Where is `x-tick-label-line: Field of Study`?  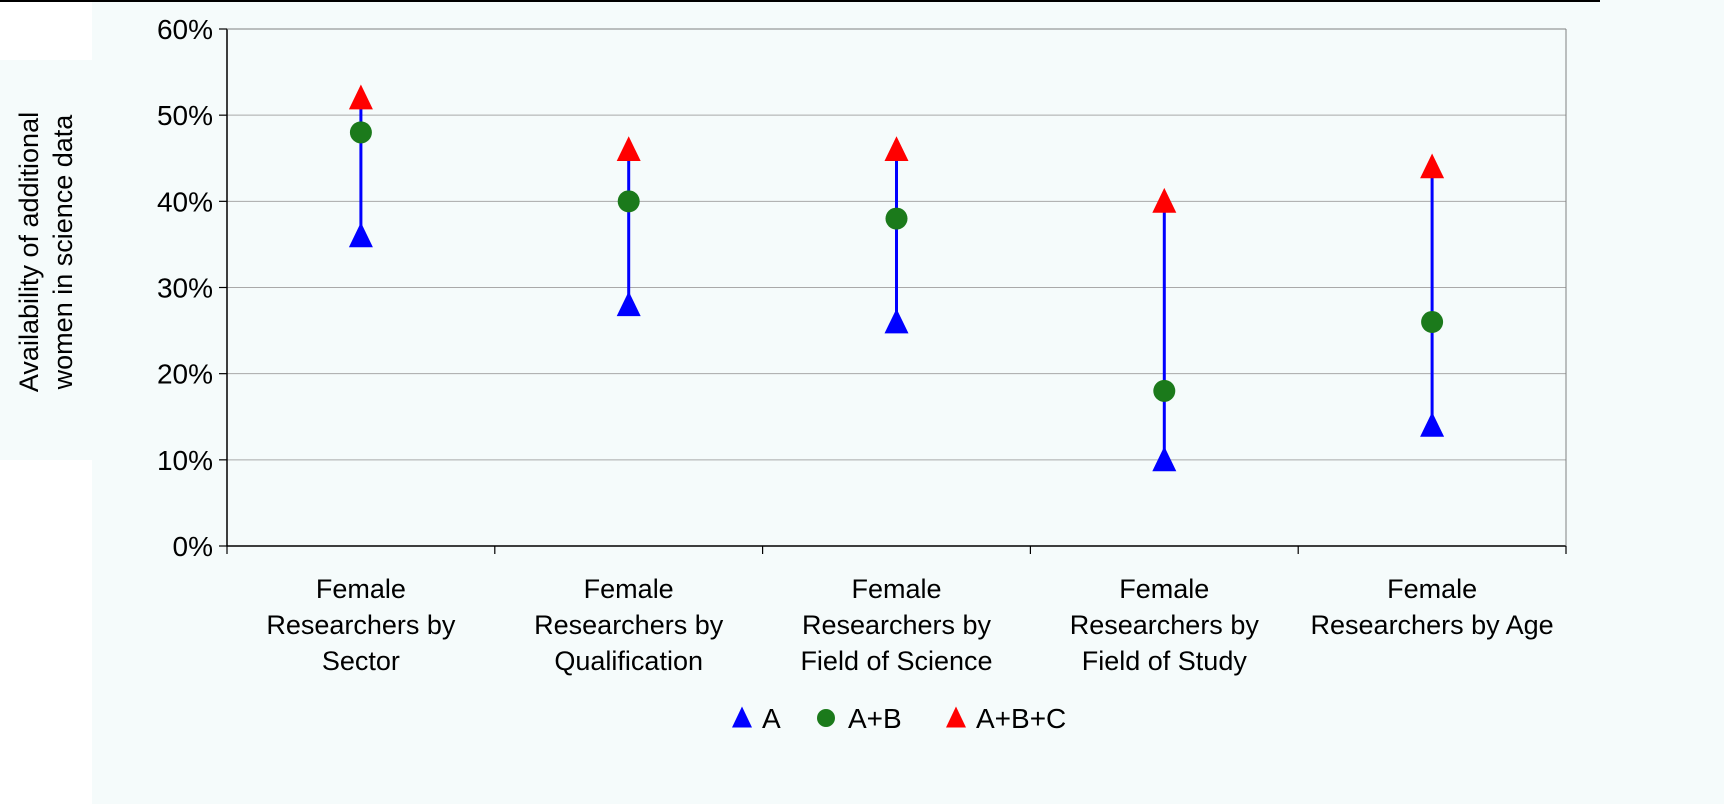 x-tick-label-line: Field of Study is located at coordinates (1165, 661).